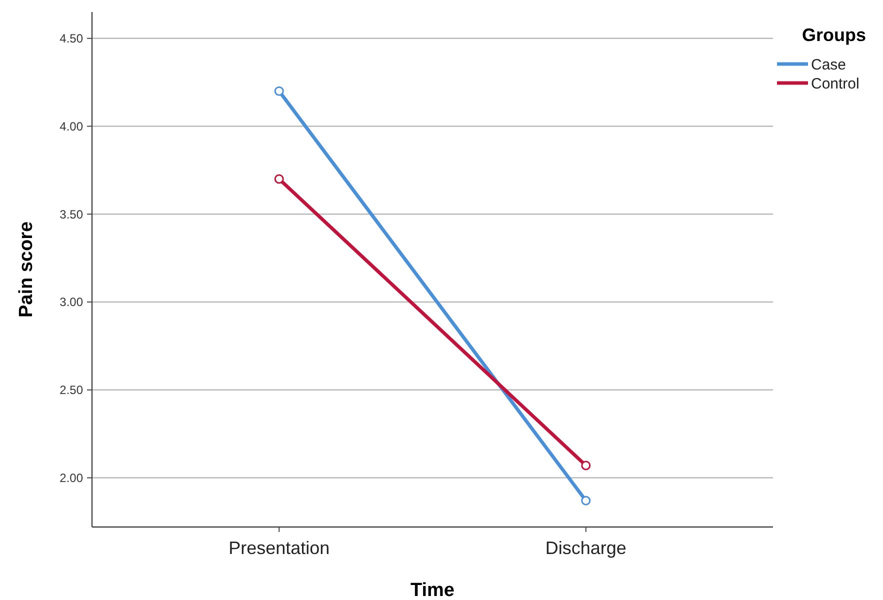  What do you see at coordinates (72, 477) in the screenshot?
I see `y-tick-label: 2.00` at bounding box center [72, 477].